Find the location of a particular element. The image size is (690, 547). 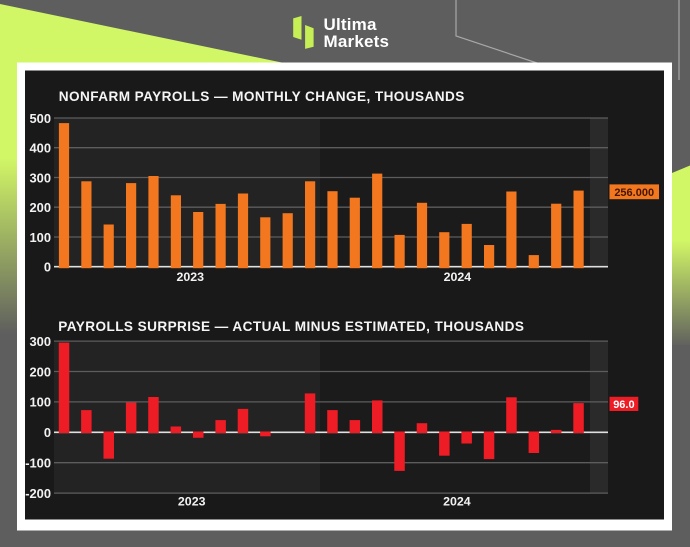

svg-text: 400 is located at coordinates (40, 148).